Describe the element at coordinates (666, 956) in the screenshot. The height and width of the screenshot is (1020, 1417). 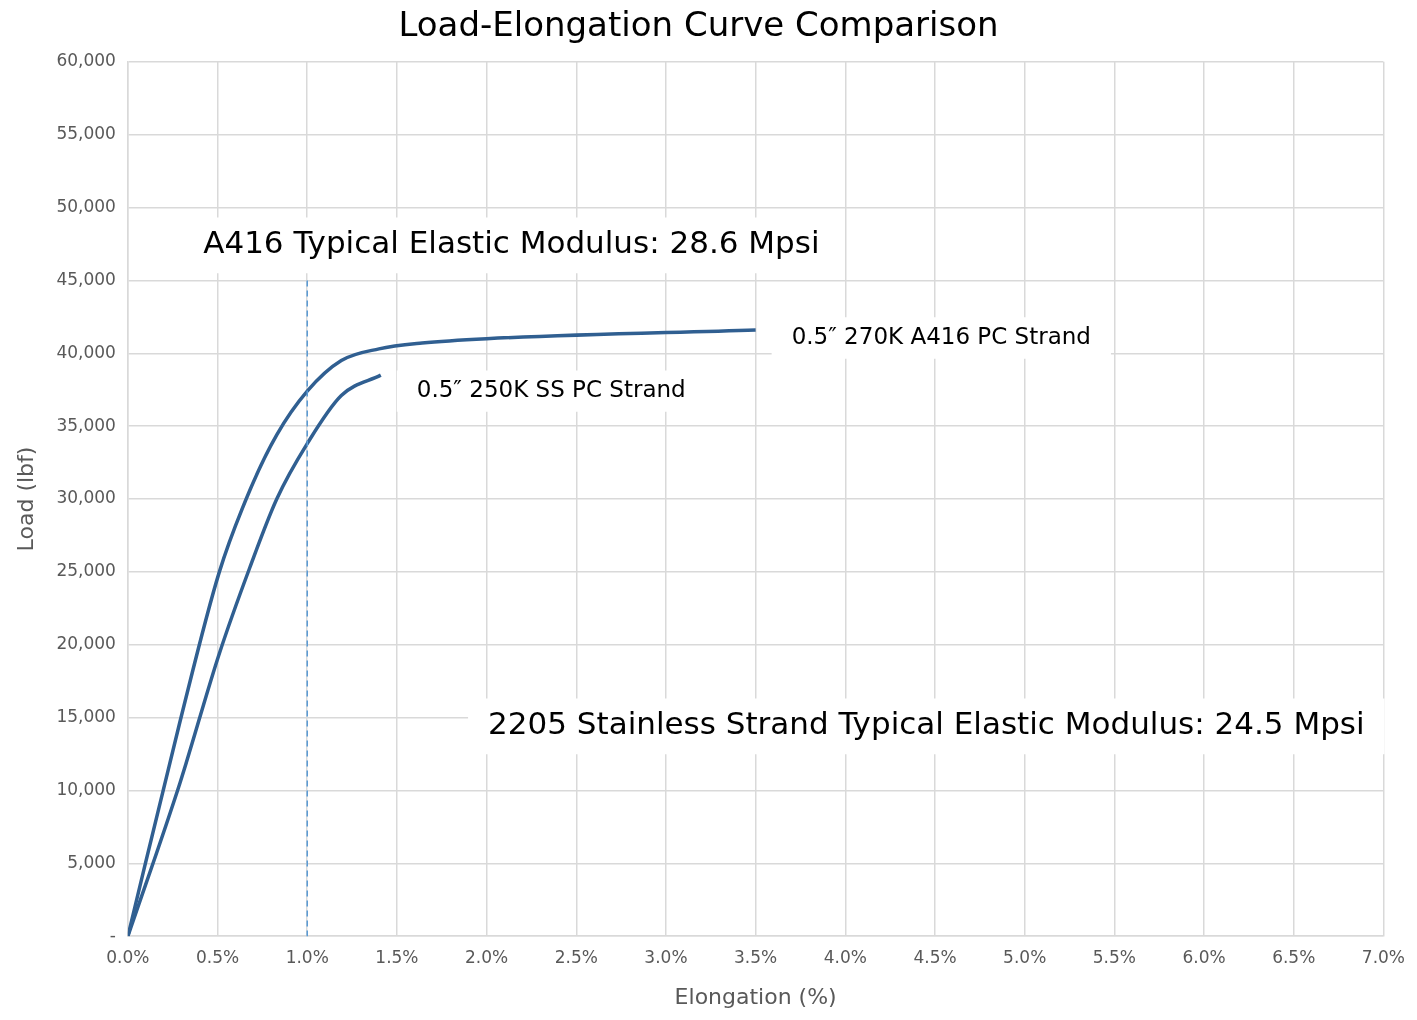
I see `x-tick-label: 3.0%` at that location.